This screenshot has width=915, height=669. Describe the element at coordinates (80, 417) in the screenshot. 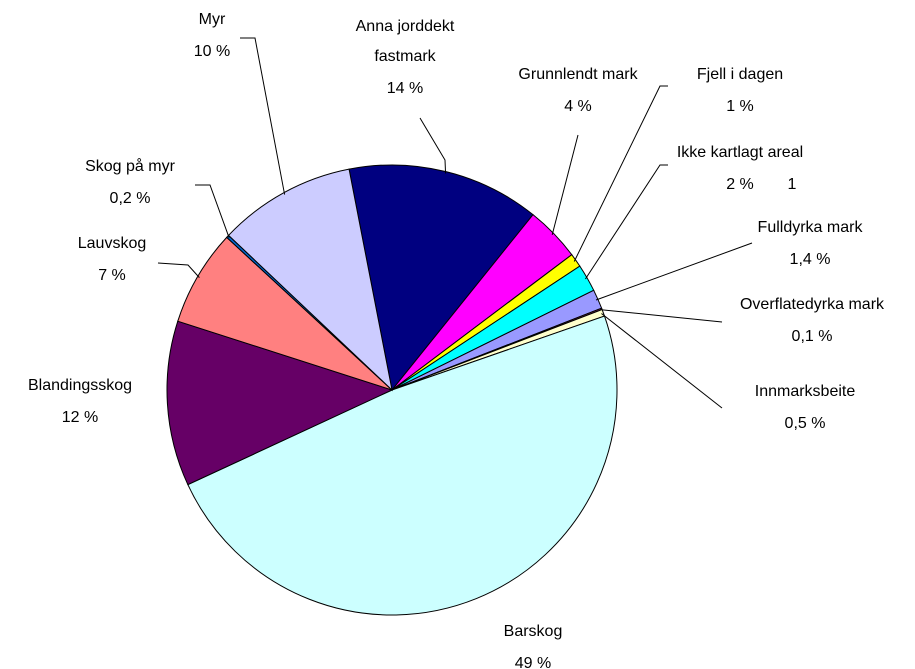

I see `value-label: 12 %` at that location.